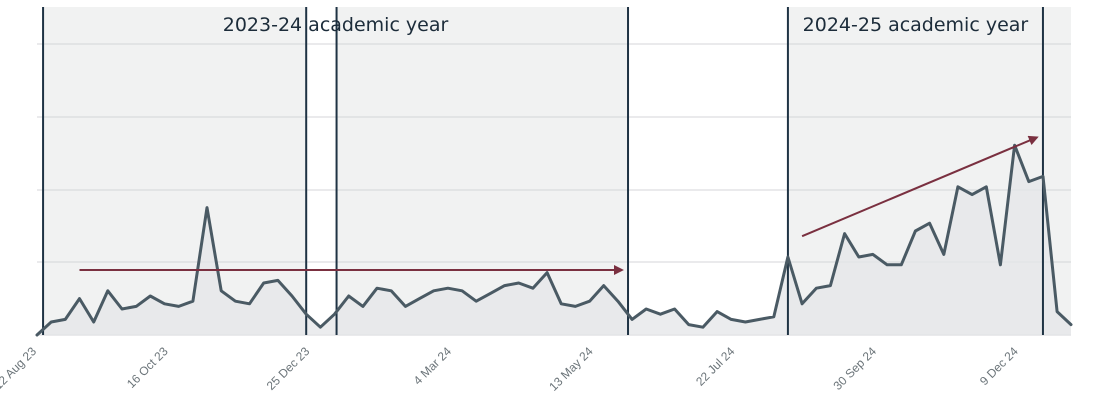 The image size is (1100, 400). What do you see at coordinates (920, 186) in the screenshot?
I see `trend-arrow` at bounding box center [920, 186].